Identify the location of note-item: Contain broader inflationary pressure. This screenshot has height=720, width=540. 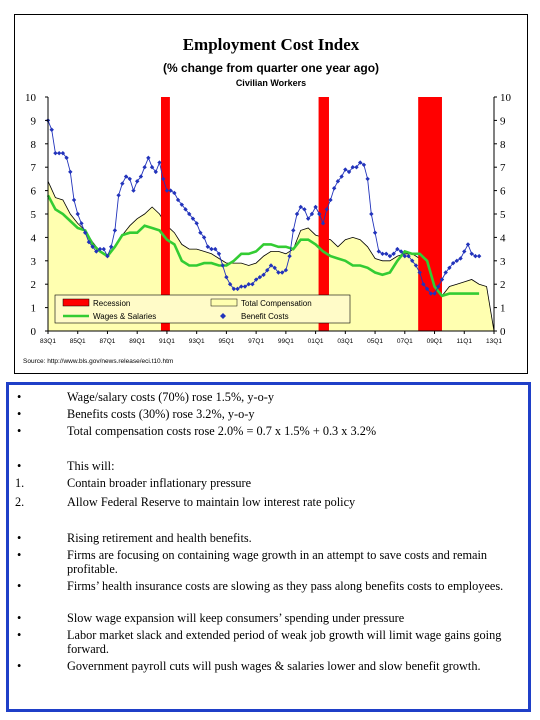
(159, 483).